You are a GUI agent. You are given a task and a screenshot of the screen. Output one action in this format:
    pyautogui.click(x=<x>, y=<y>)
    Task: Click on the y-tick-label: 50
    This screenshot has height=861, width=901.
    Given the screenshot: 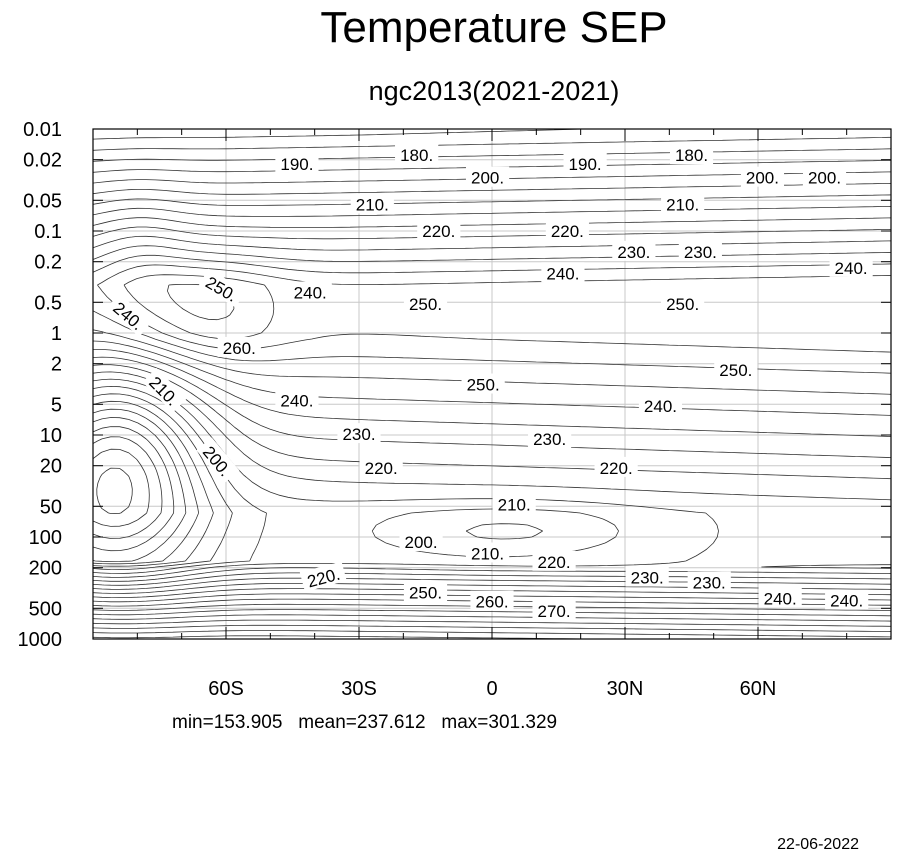 What is the action you would take?
    pyautogui.click(x=51, y=507)
    